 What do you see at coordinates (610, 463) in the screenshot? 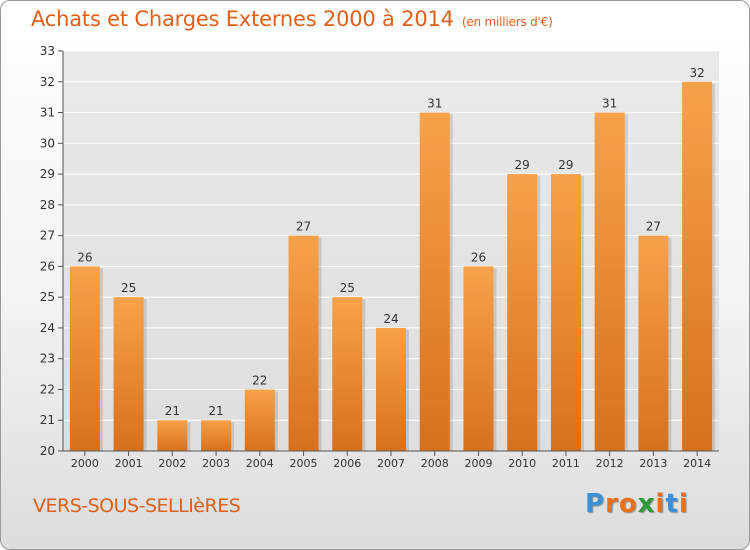
I see `x-tick-label: 2012` at bounding box center [610, 463].